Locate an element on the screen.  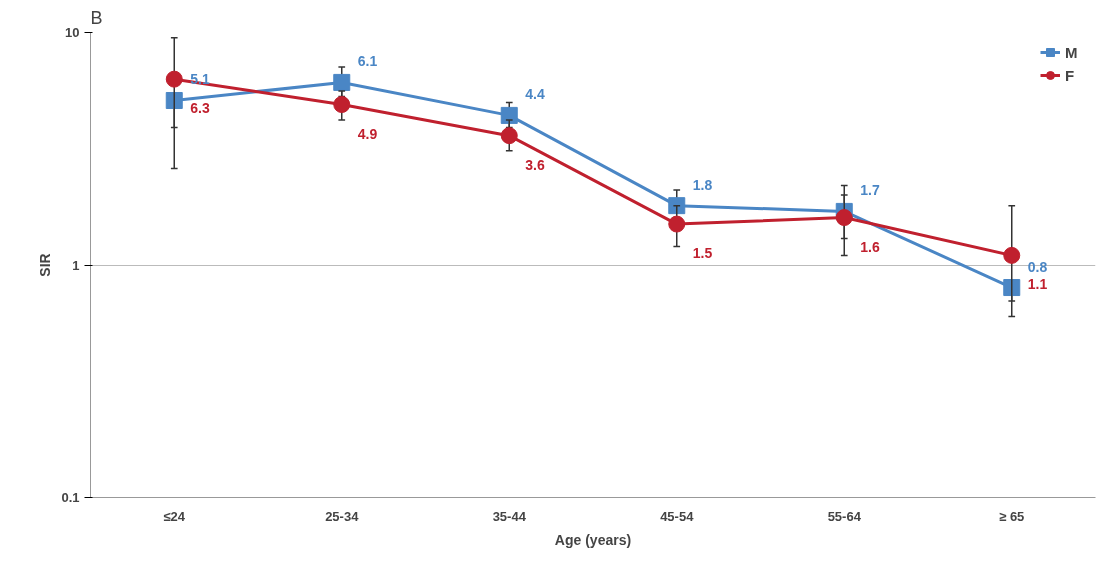
x-tick-label: 45-54 is located at coordinates (677, 516).